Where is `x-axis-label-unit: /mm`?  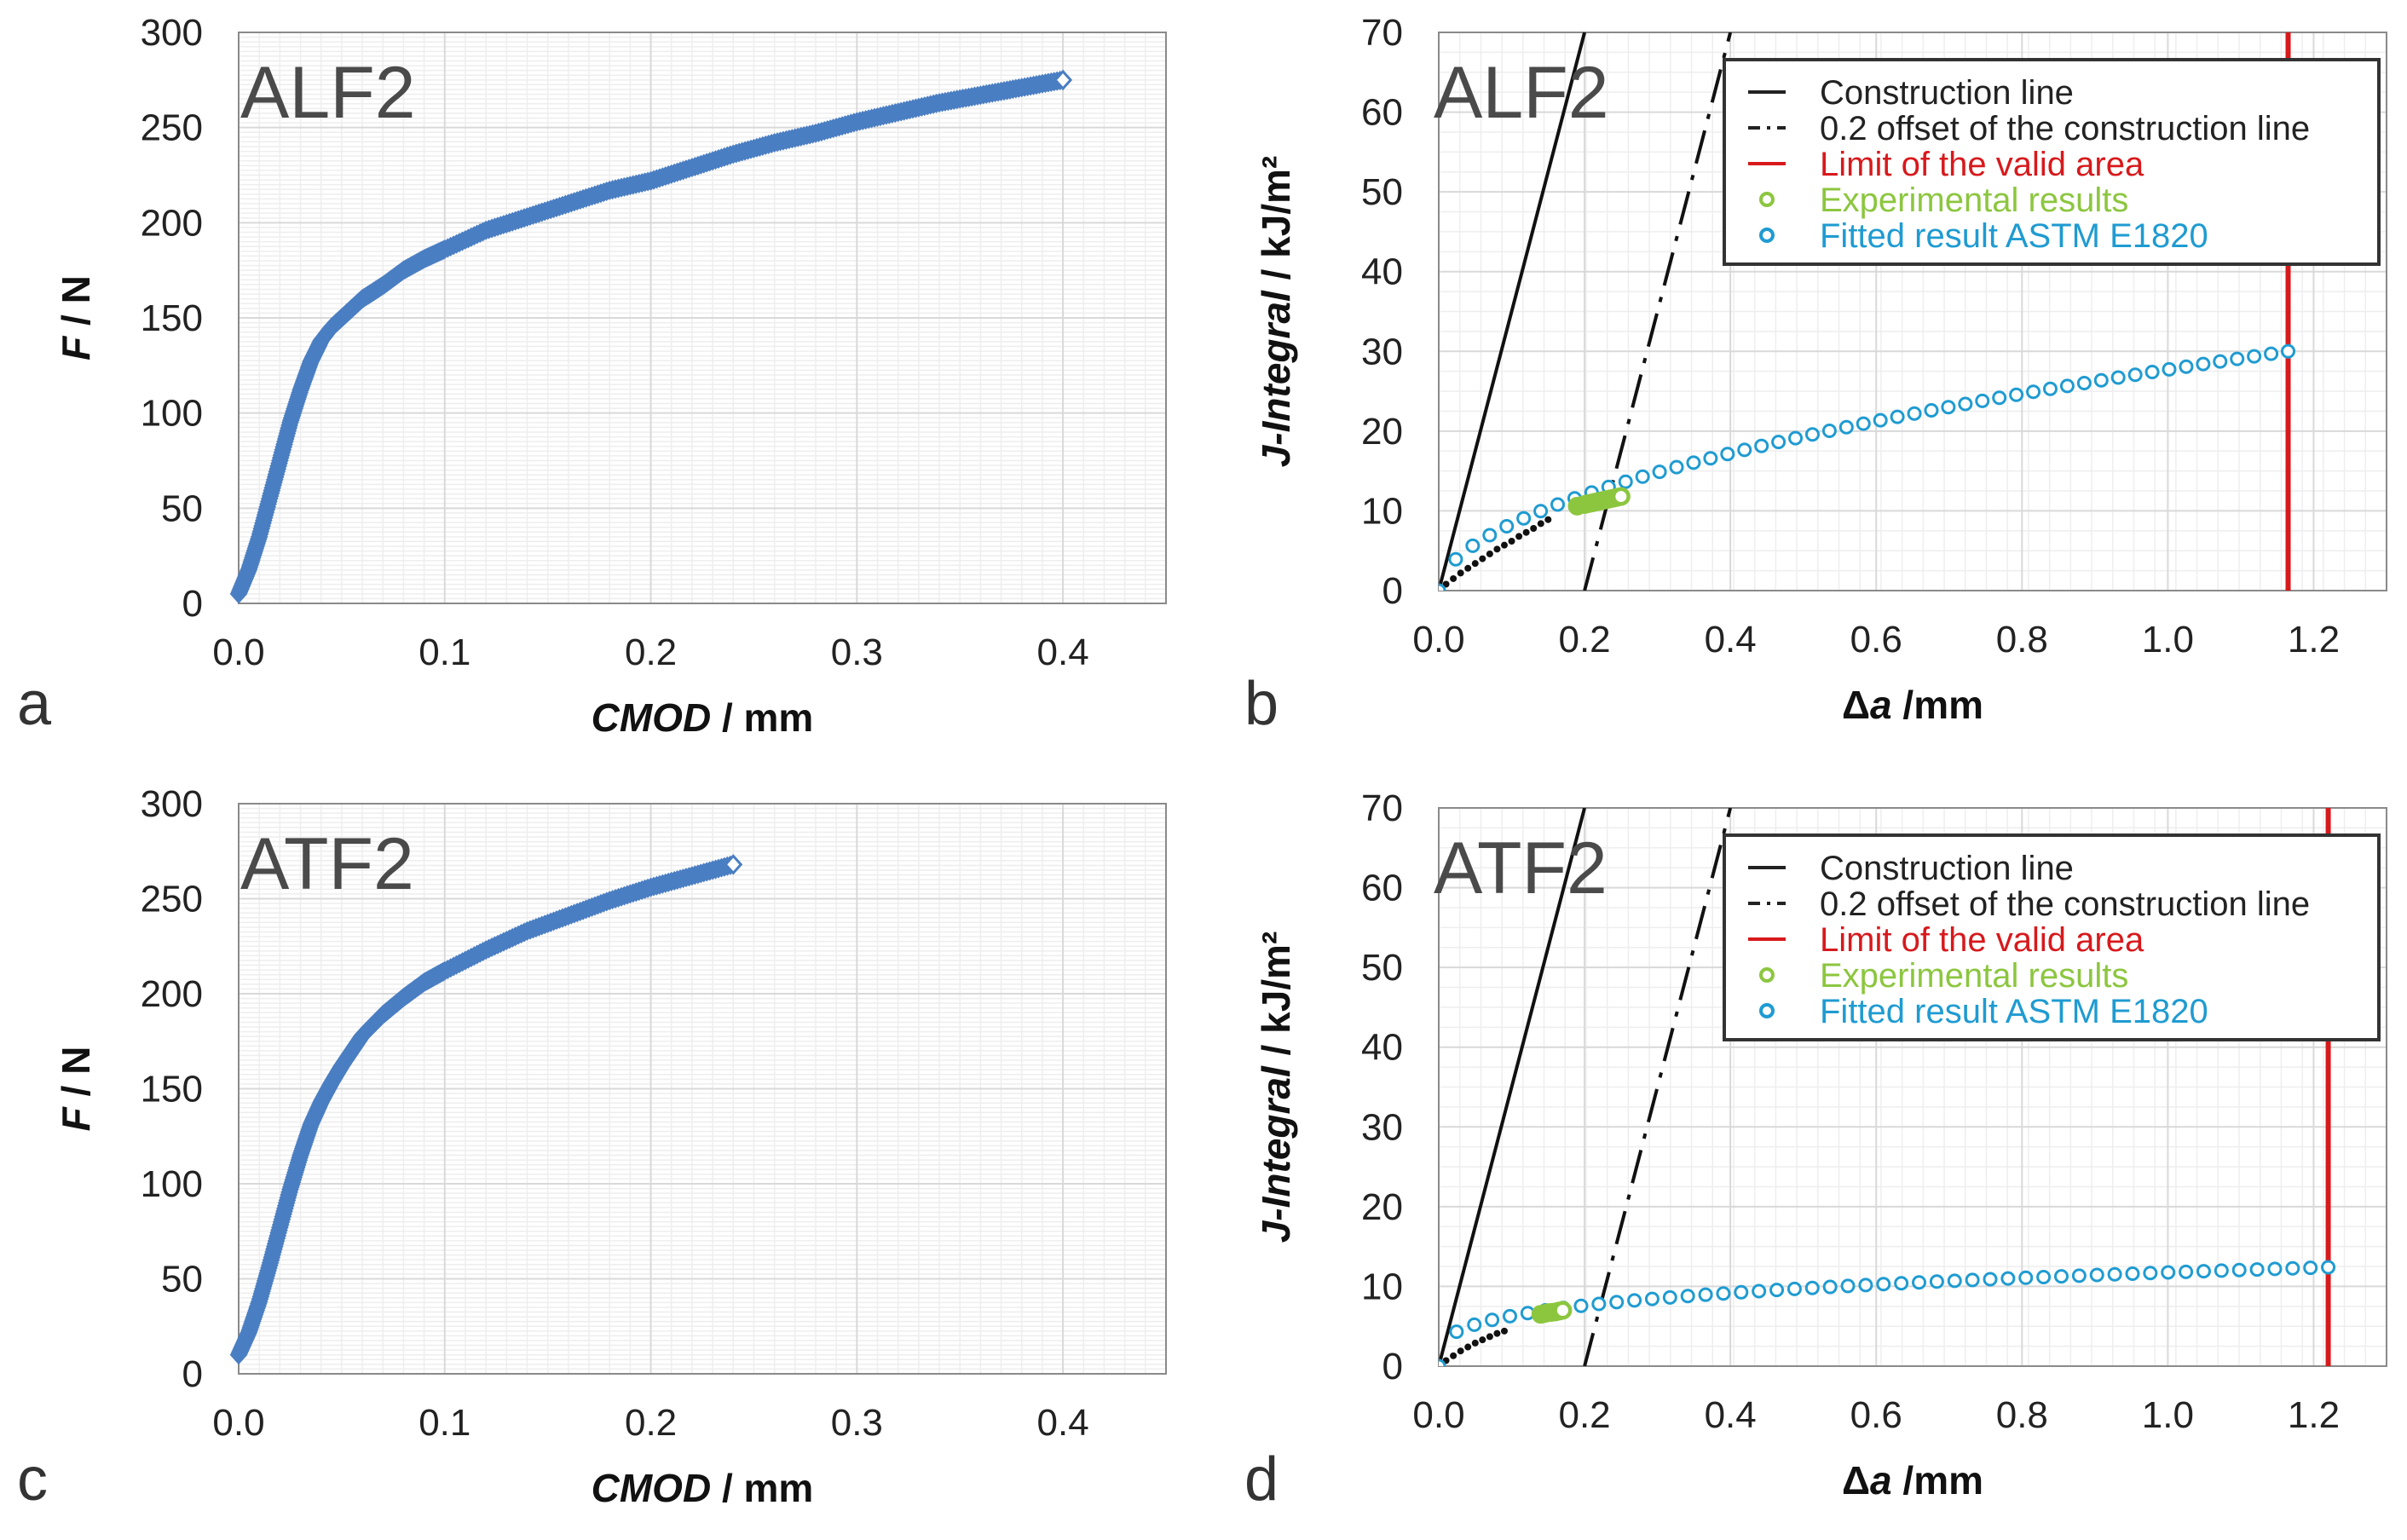 x-axis-label-unit: /mm is located at coordinates (1937, 705).